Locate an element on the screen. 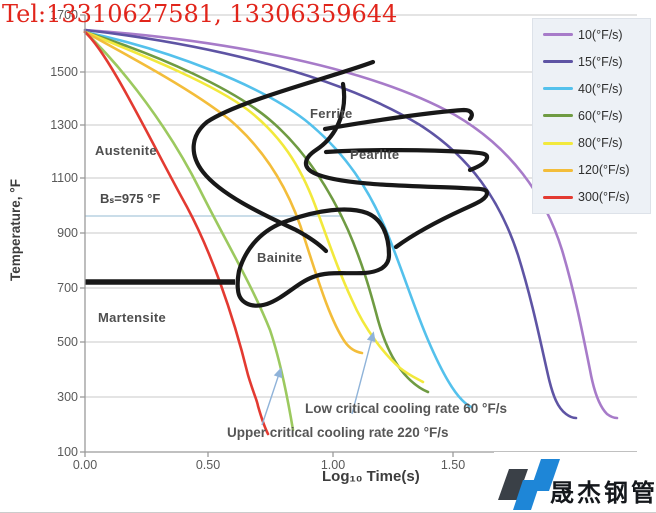  logo-company-name: 晟杰钢管 is located at coordinates (603, 493).